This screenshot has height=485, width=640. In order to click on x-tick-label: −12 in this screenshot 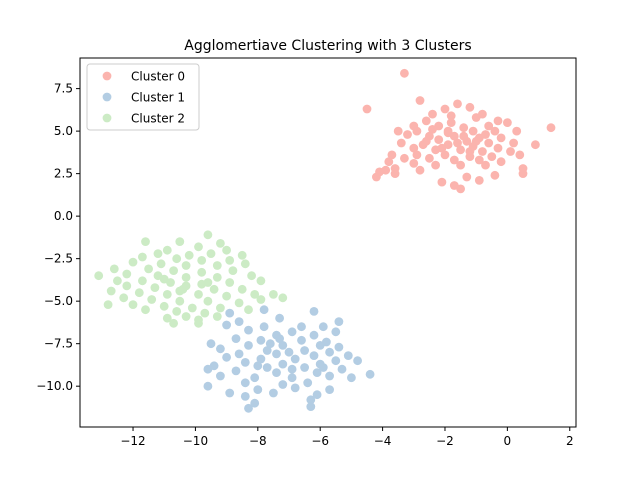, I will do `click(132, 441)`.